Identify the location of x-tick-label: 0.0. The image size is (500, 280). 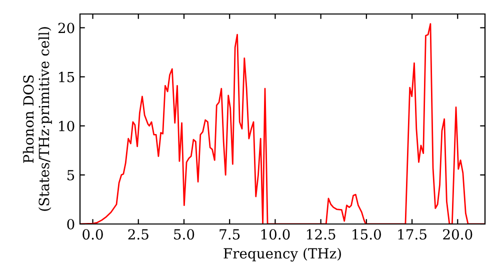
(92, 234).